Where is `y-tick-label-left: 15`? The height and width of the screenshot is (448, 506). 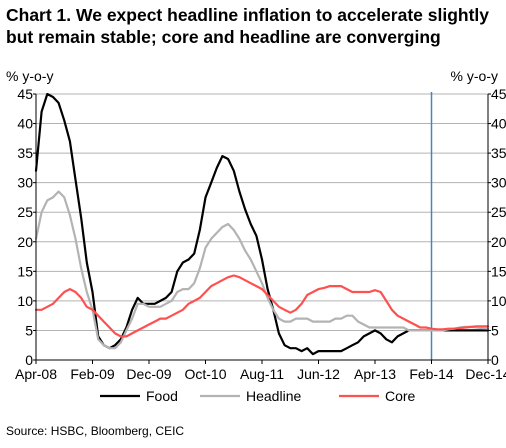
y-tick-label-left: 15 is located at coordinates (25, 271).